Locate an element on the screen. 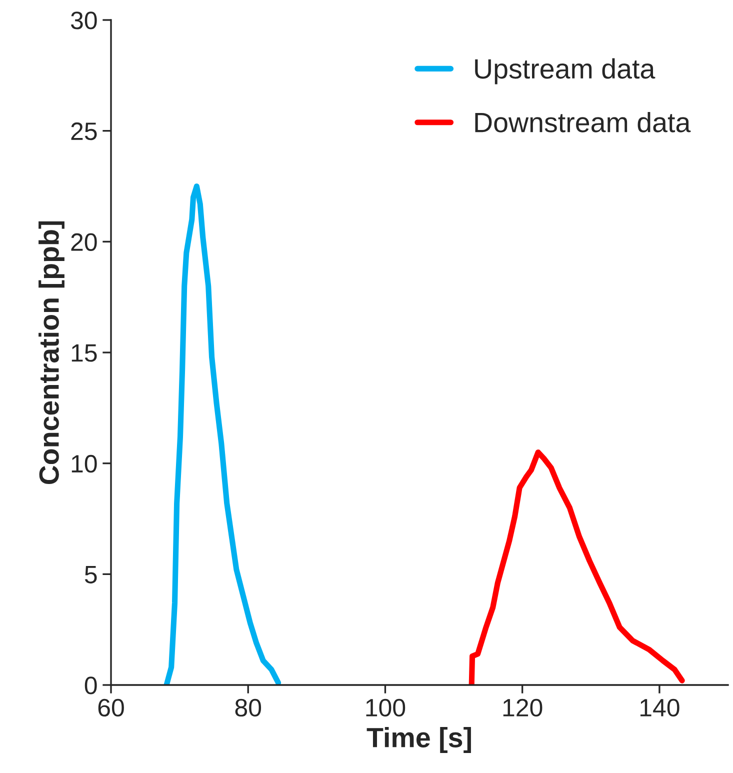 This screenshot has width=733, height=773. y-tick-label: 5 is located at coordinates (90, 575).